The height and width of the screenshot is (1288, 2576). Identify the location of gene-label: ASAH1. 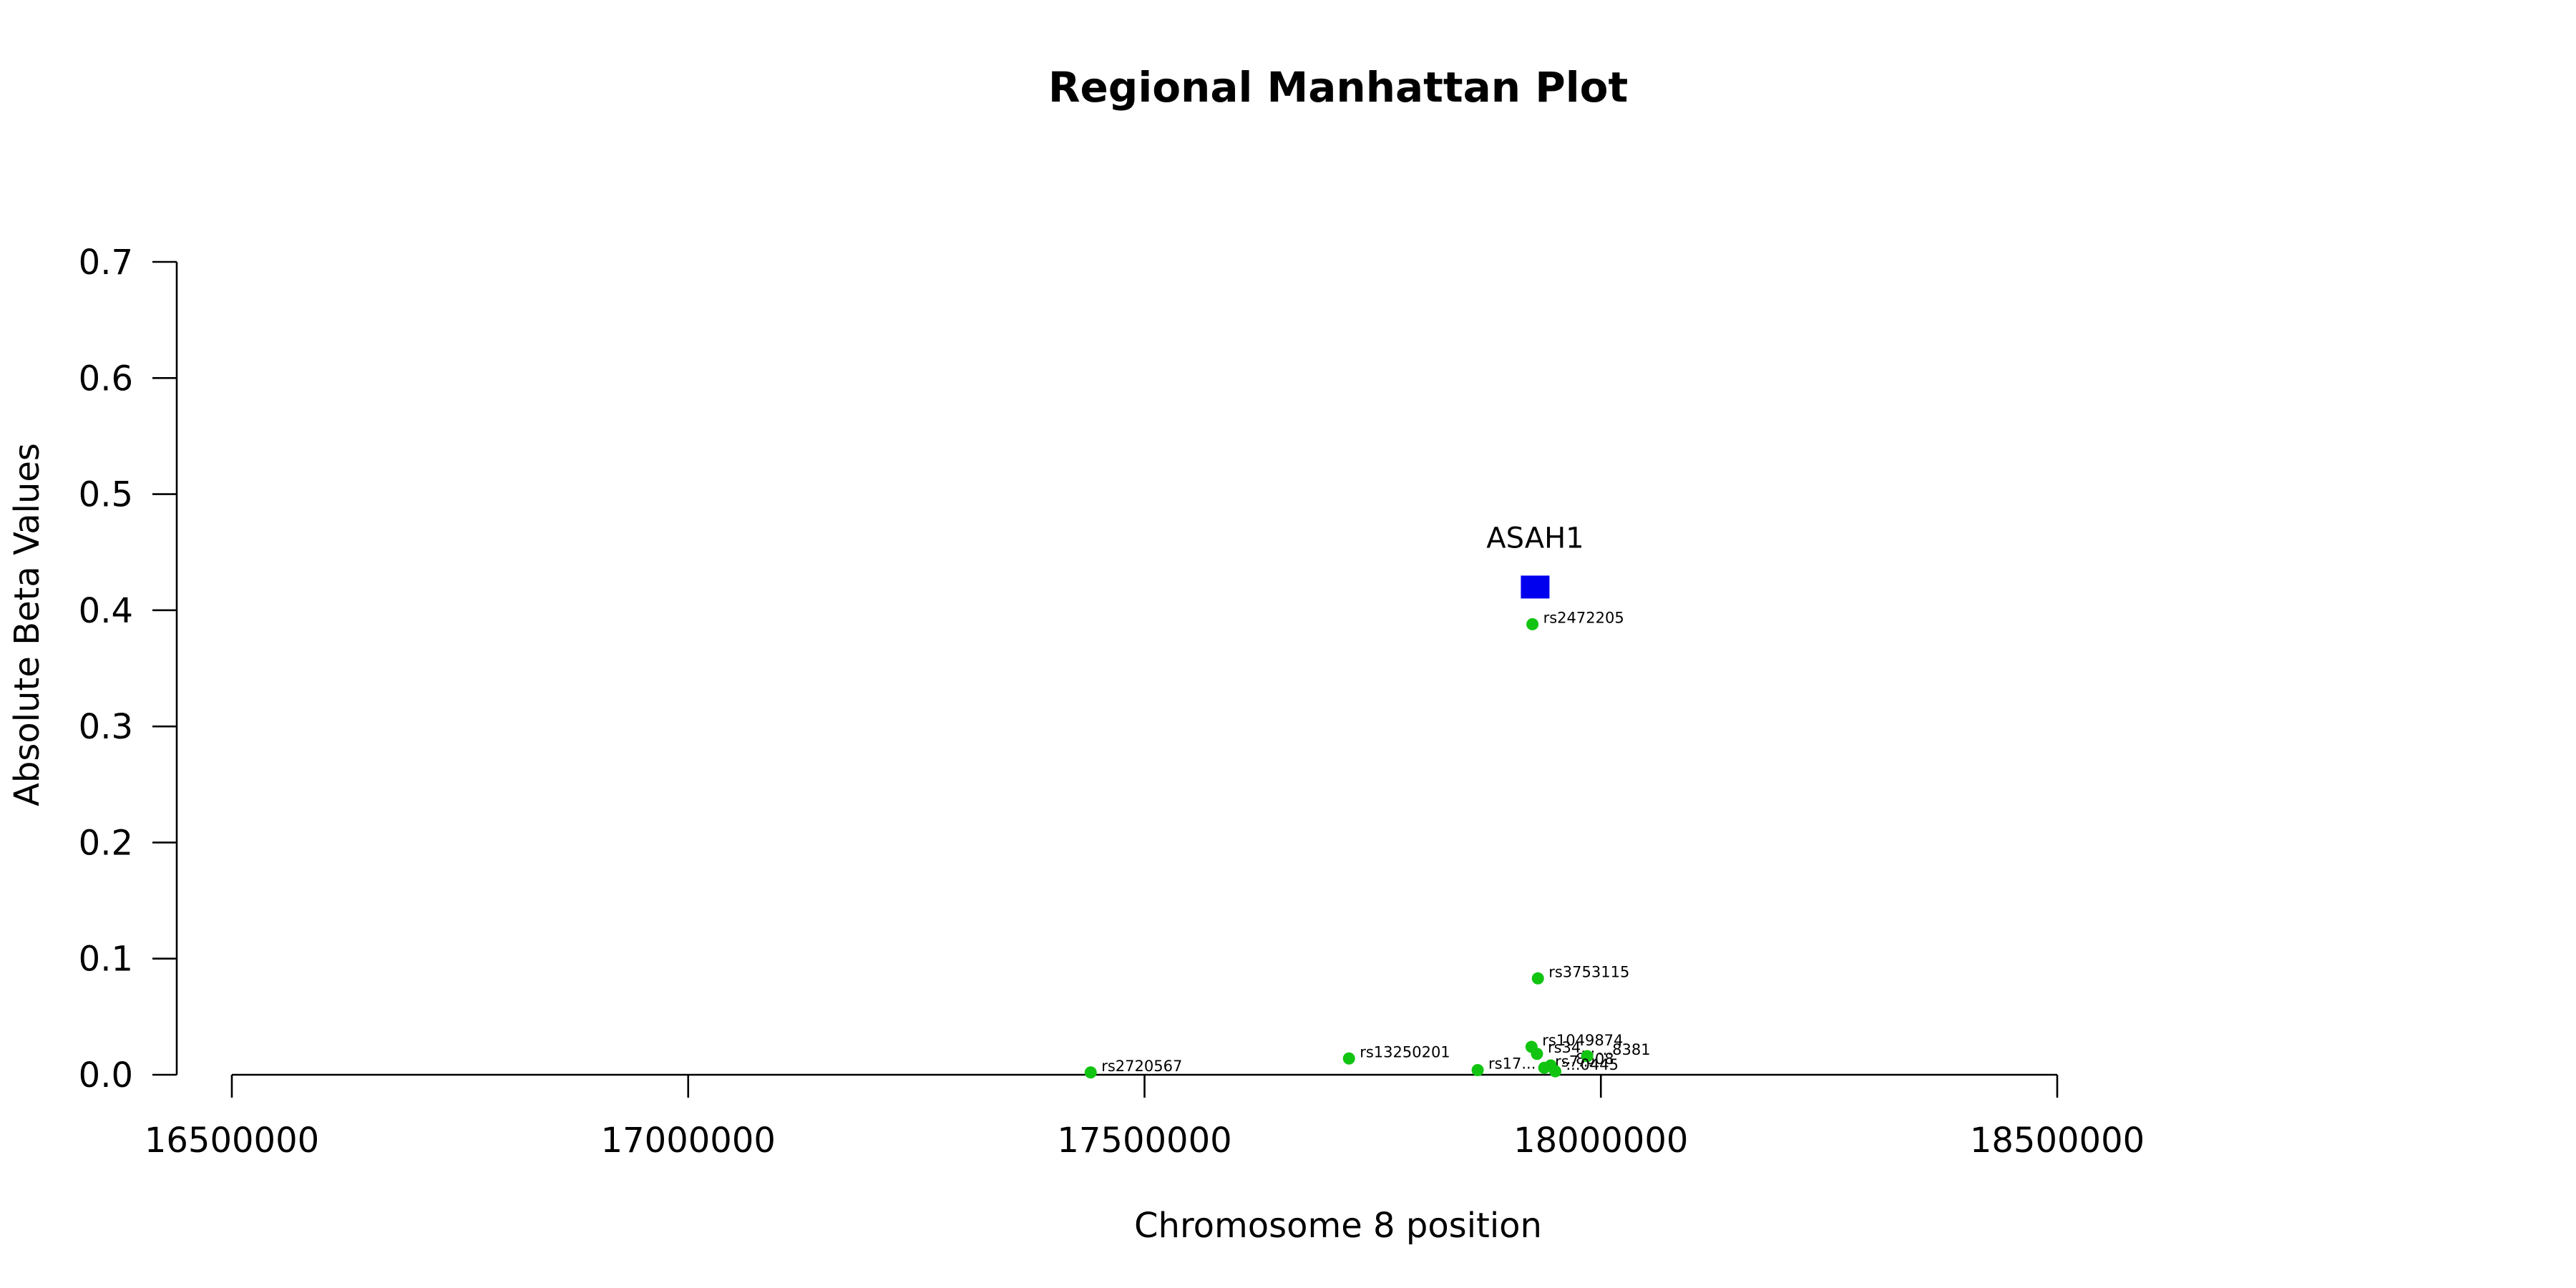
(1535, 538).